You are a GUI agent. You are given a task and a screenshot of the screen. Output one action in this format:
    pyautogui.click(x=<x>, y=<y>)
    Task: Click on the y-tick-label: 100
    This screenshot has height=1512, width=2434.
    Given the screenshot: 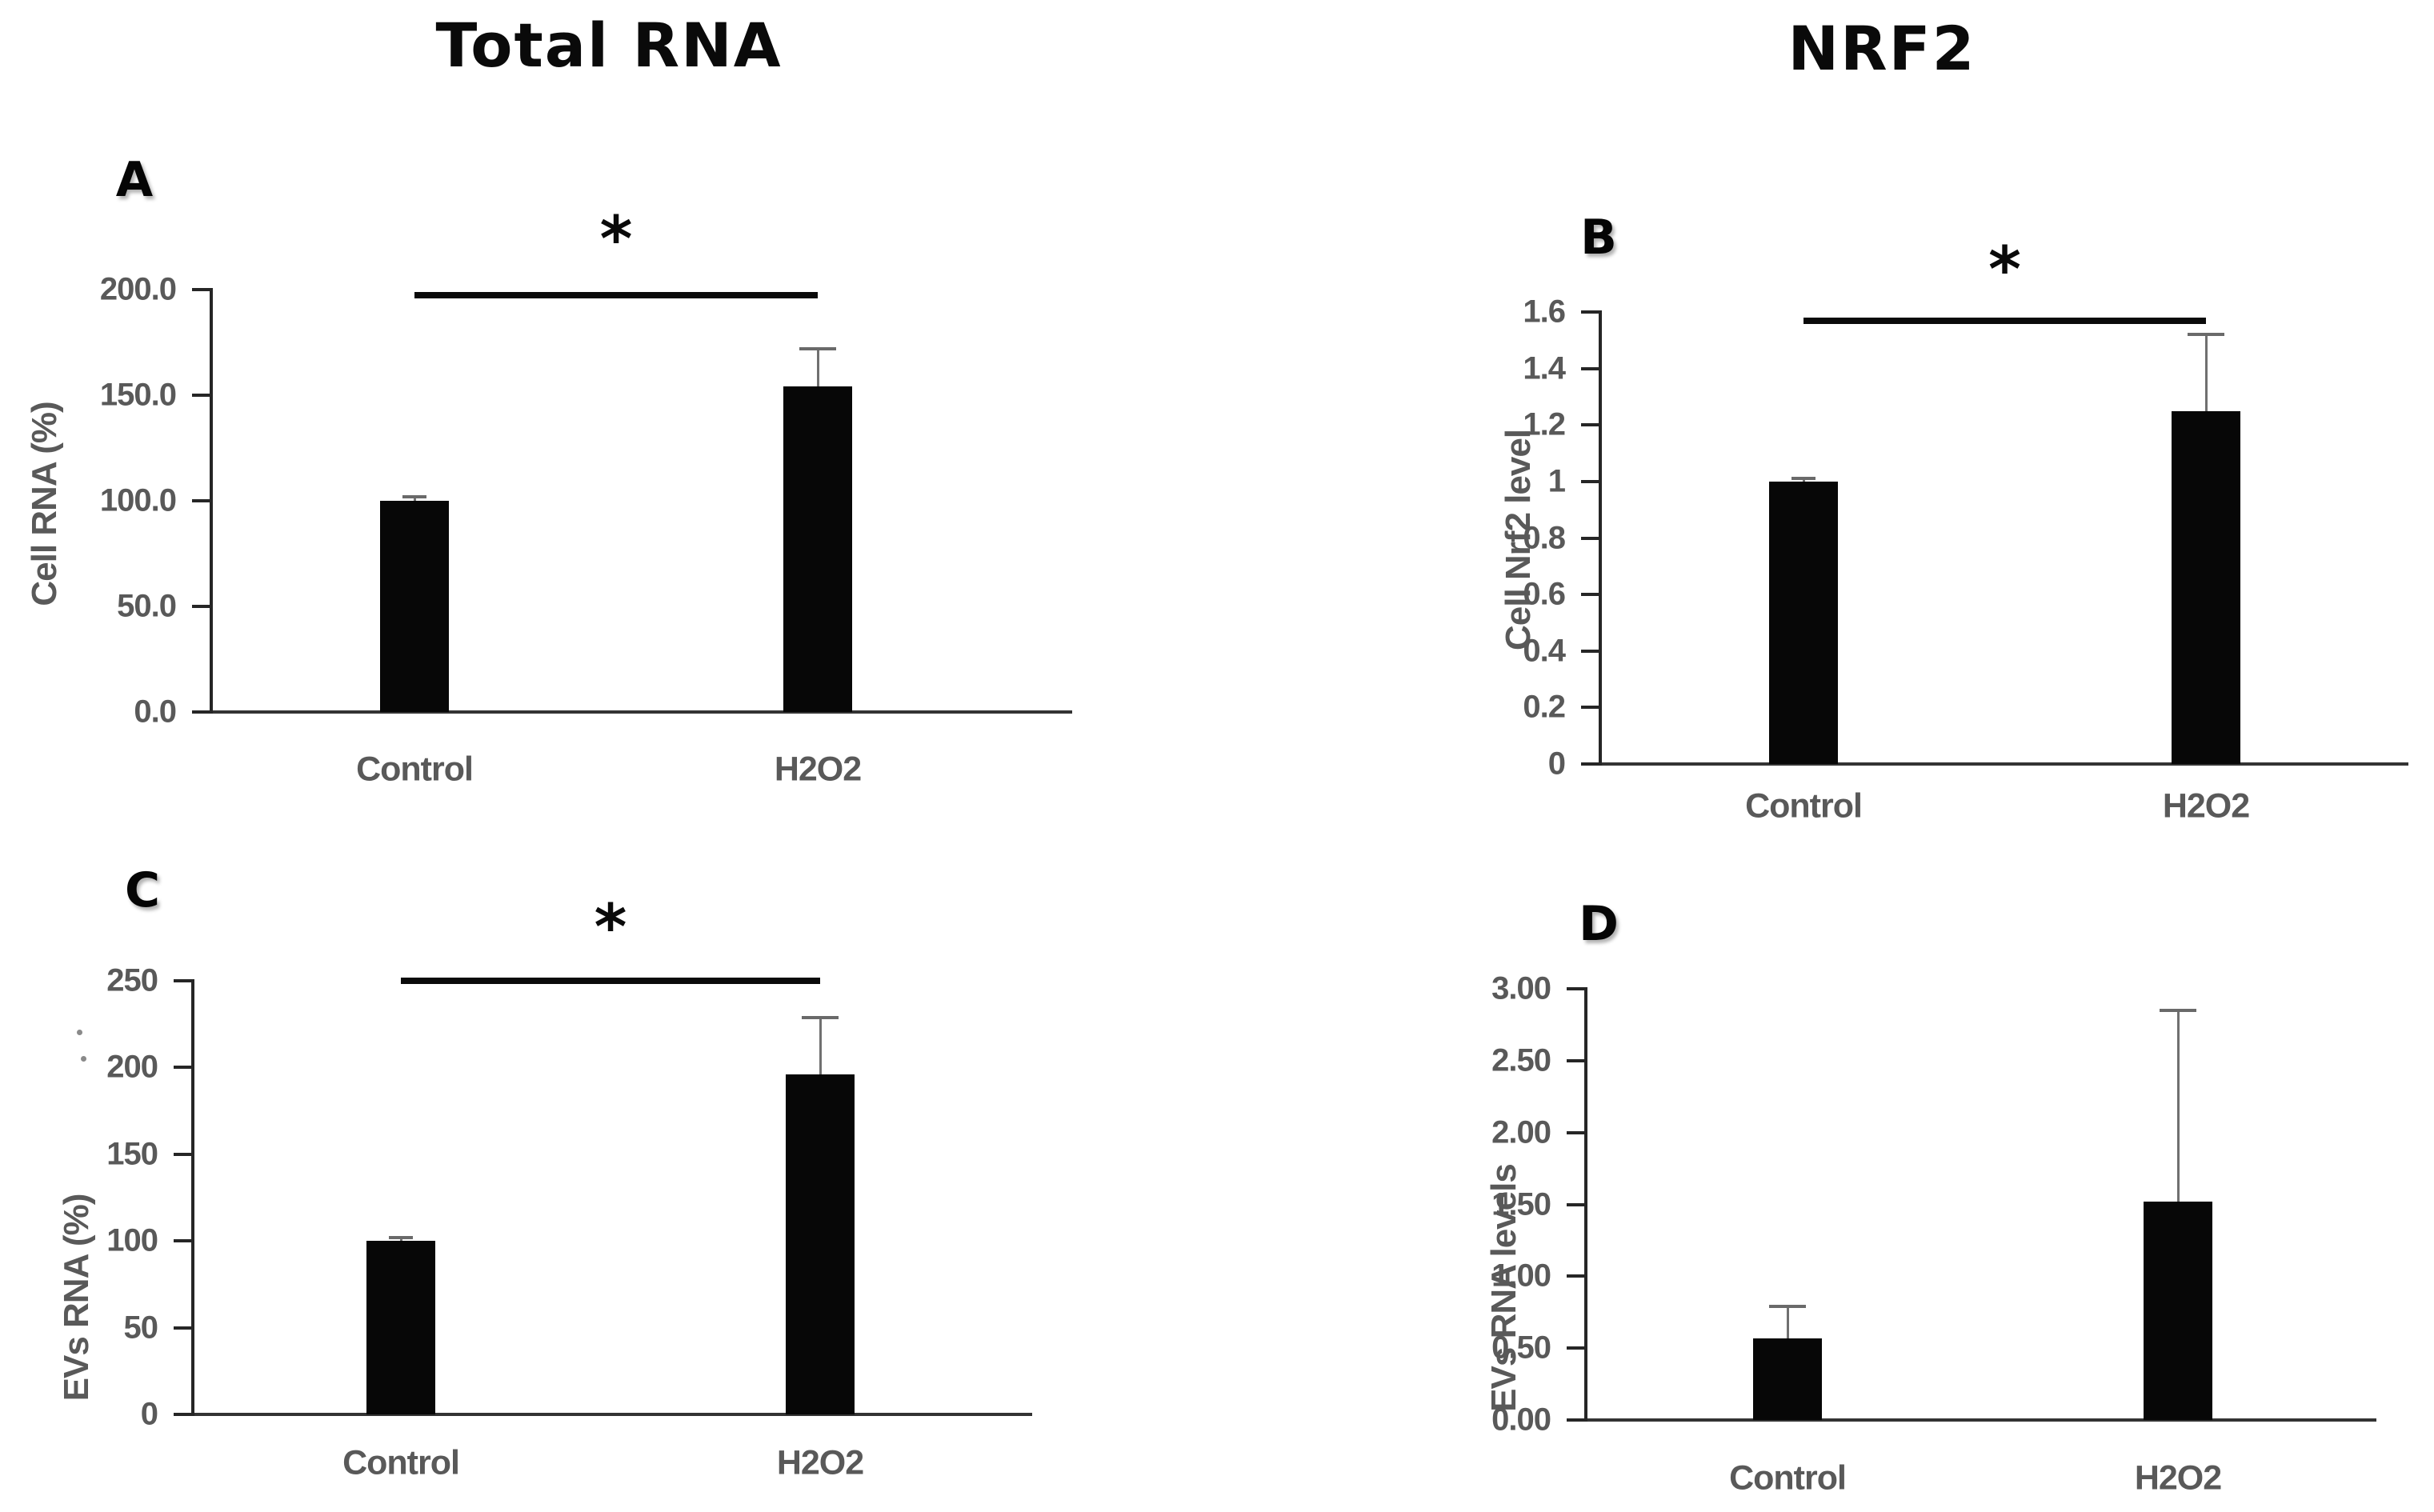 What is the action you would take?
    pyautogui.click(x=132, y=1240)
    